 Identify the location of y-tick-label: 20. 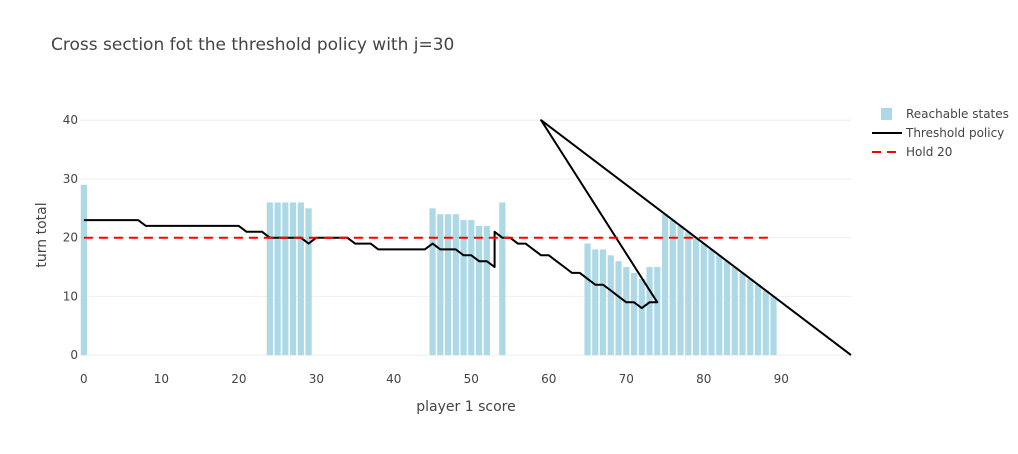
(70, 238).